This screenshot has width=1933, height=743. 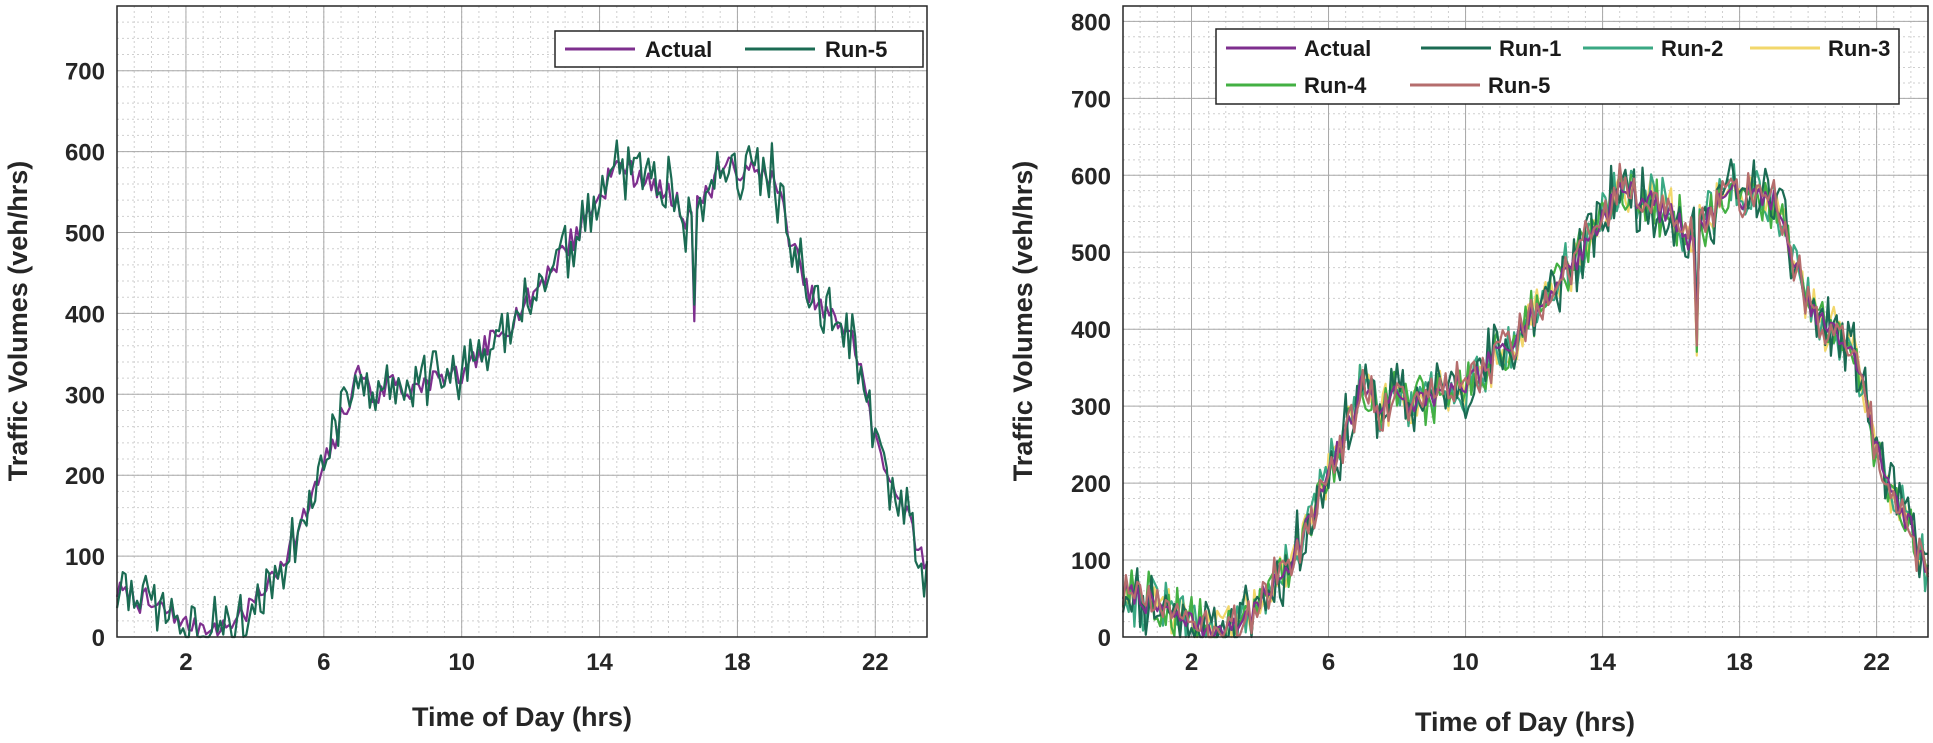 What do you see at coordinates (85, 355) in the screenshot?
I see `y-ticks-left: 0 100 200 300 400 500 600 700` at bounding box center [85, 355].